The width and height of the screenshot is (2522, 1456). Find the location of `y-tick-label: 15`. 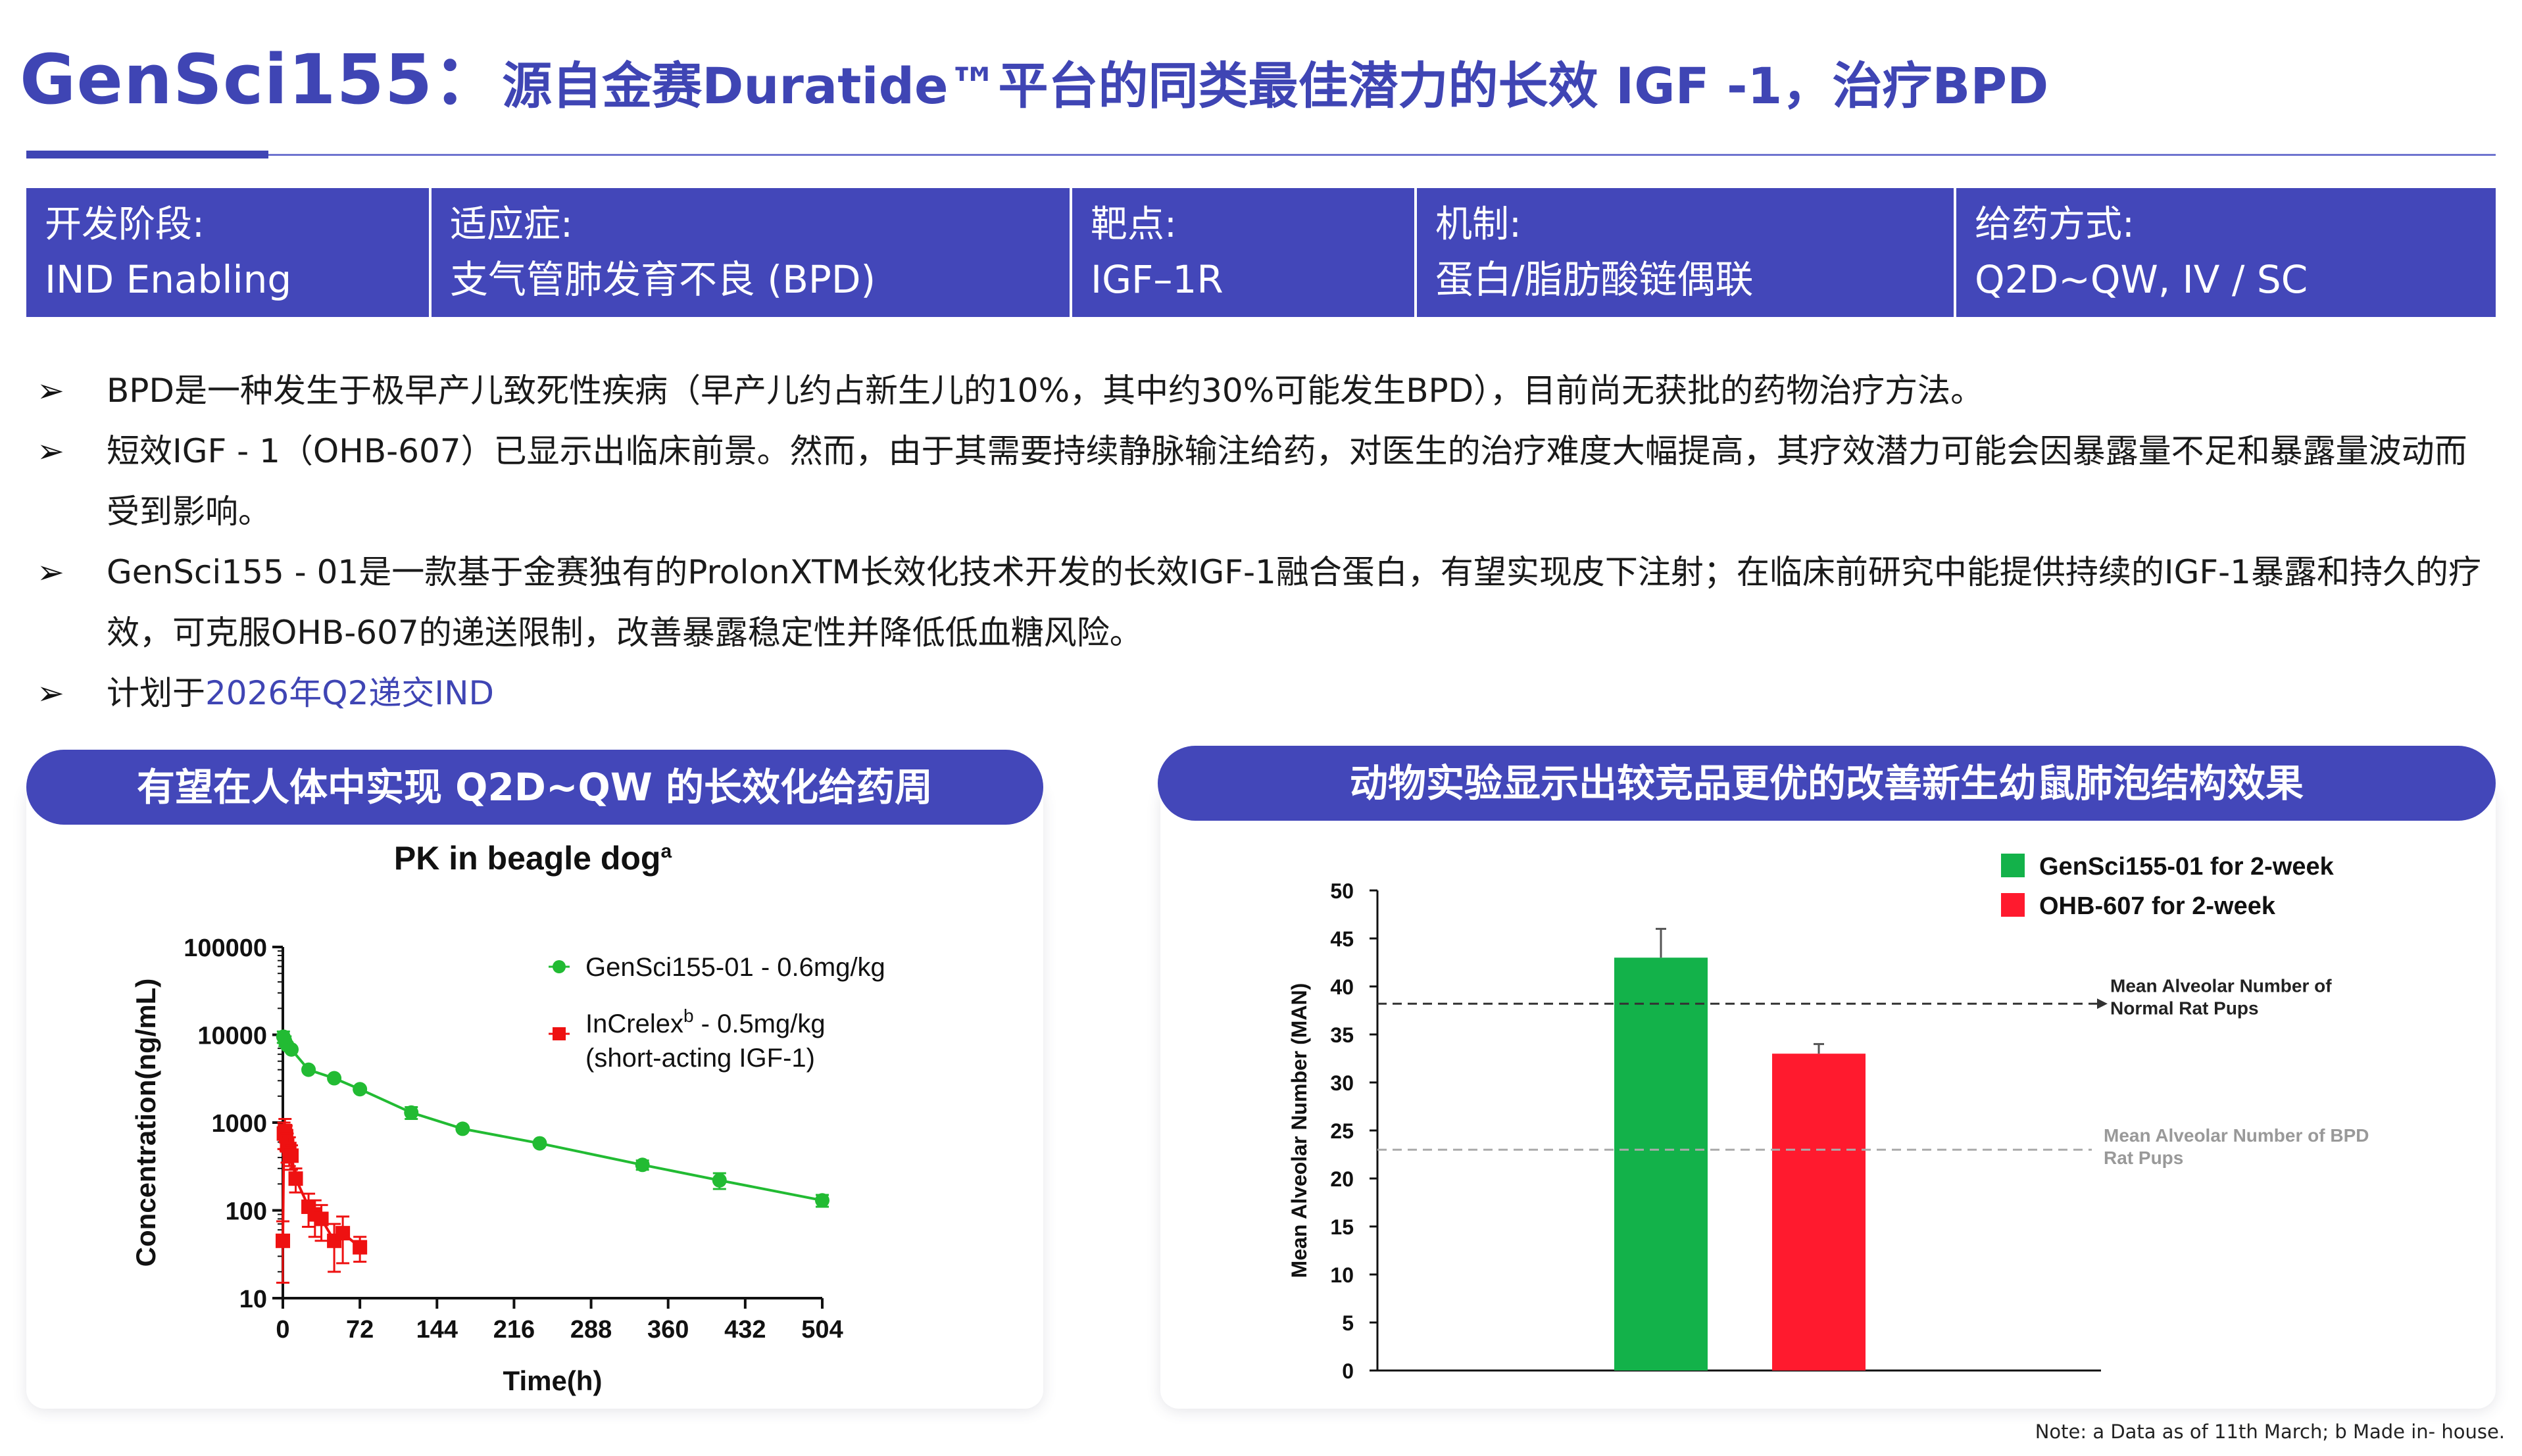

y-tick-label: 15 is located at coordinates (1342, 1227).